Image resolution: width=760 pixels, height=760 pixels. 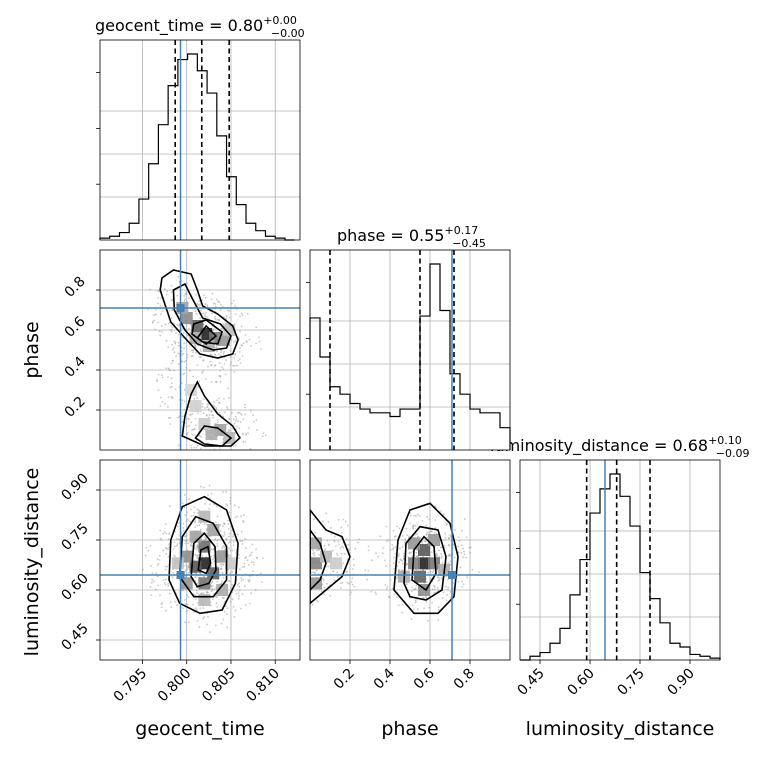 What do you see at coordinates (384, 678) in the screenshot?
I see `x-tick-label: 0.4` at bounding box center [384, 678].